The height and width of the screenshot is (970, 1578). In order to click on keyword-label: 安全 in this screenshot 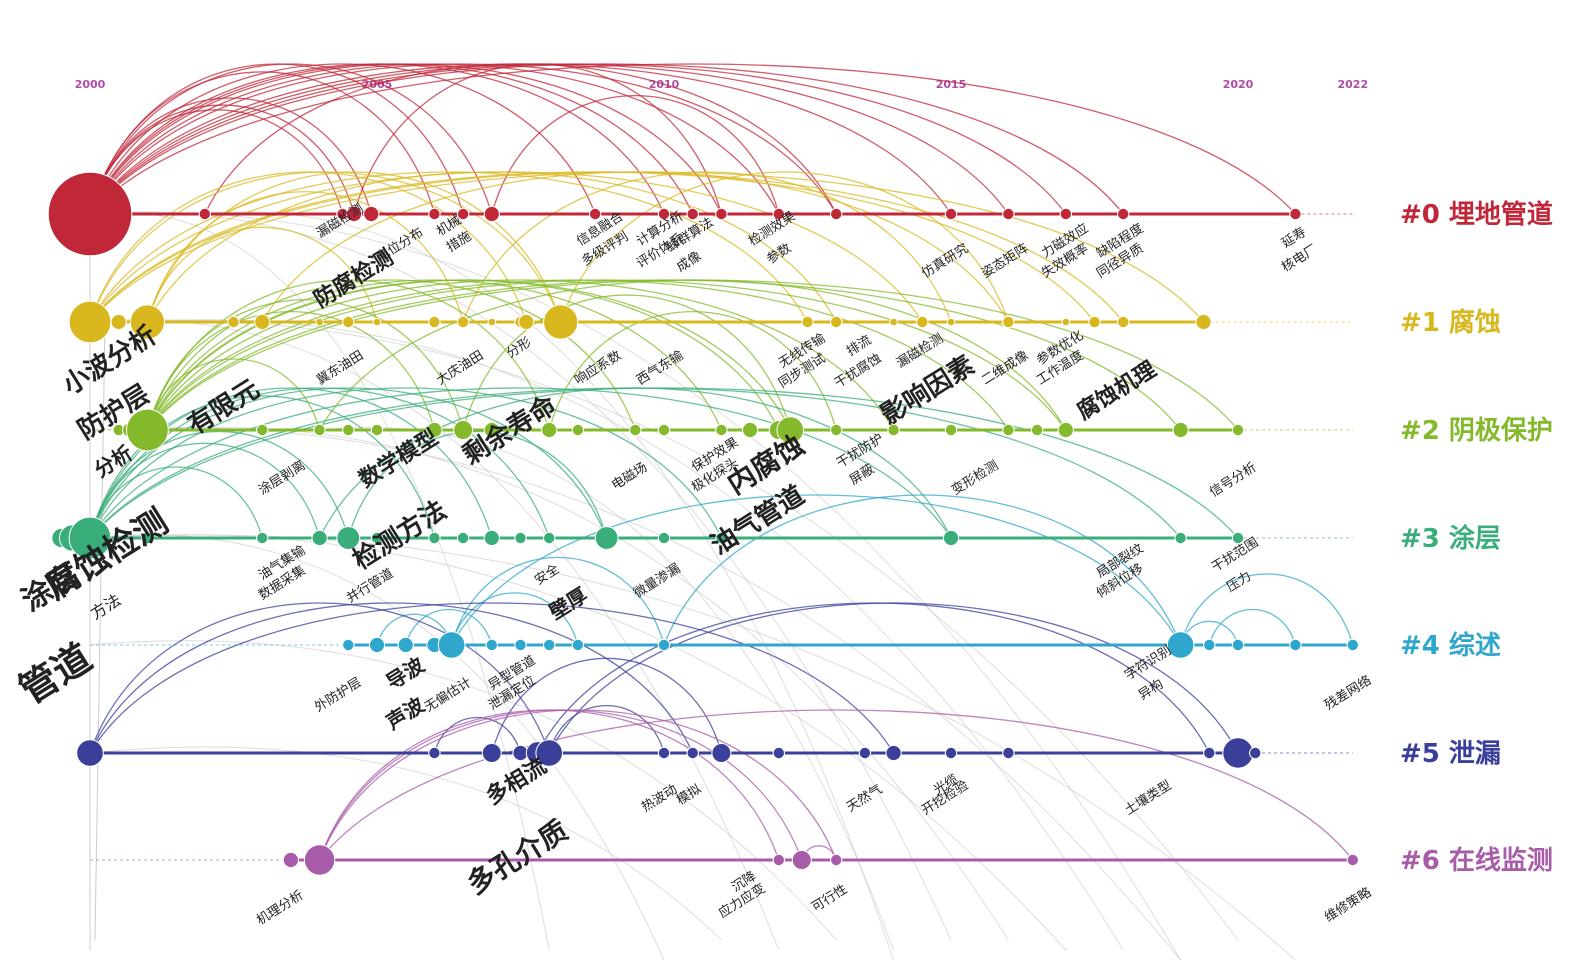, I will do `click(547, 574)`.